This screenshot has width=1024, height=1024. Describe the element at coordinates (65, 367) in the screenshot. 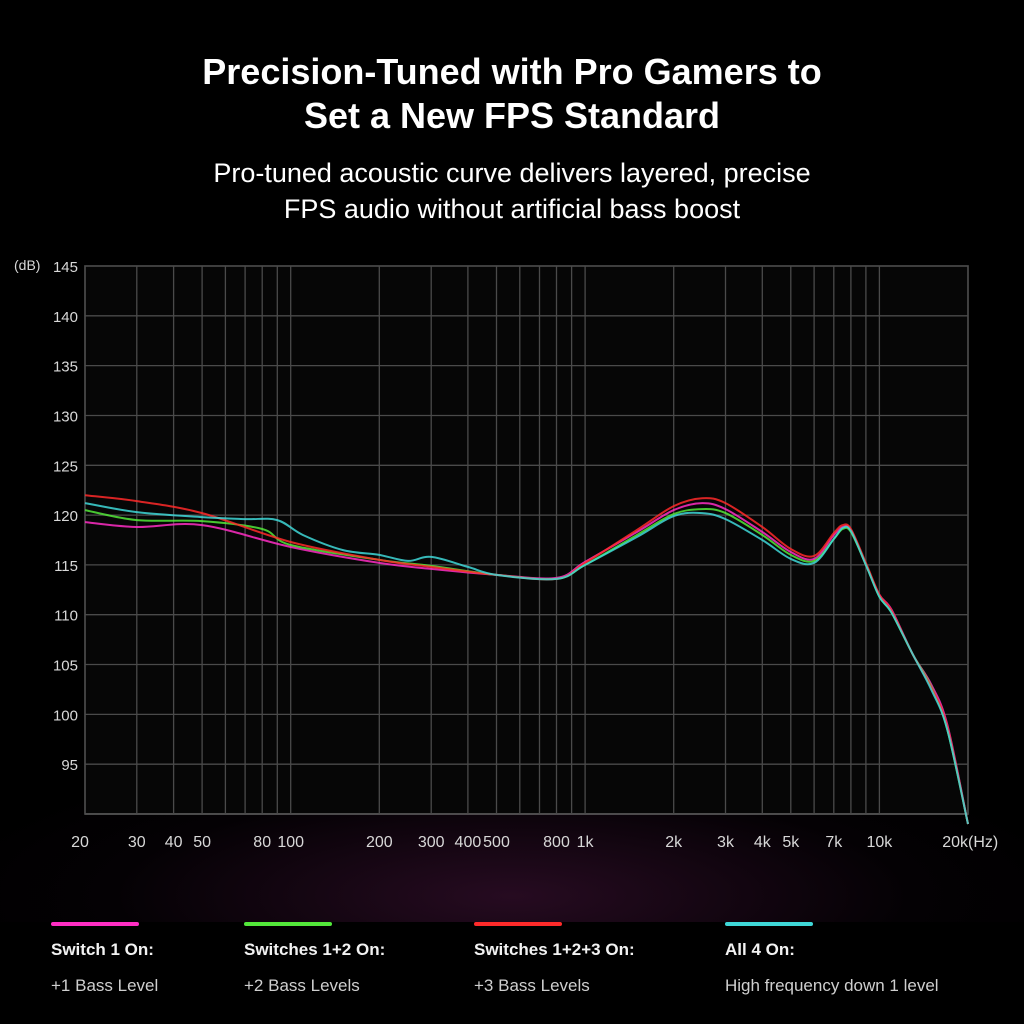

I see `y-tick-label: 135` at that location.